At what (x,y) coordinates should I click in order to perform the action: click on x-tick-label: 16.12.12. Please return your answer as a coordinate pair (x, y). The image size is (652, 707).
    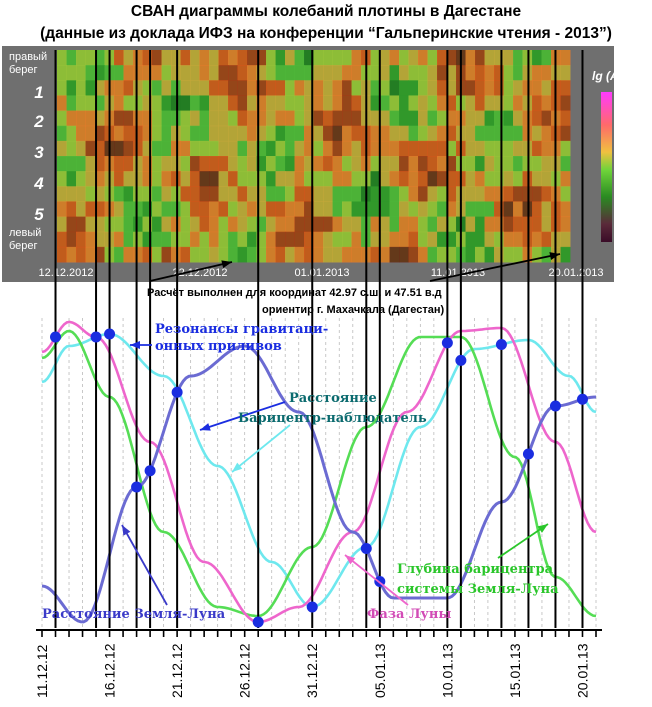
    Looking at the image, I should click on (110, 670).